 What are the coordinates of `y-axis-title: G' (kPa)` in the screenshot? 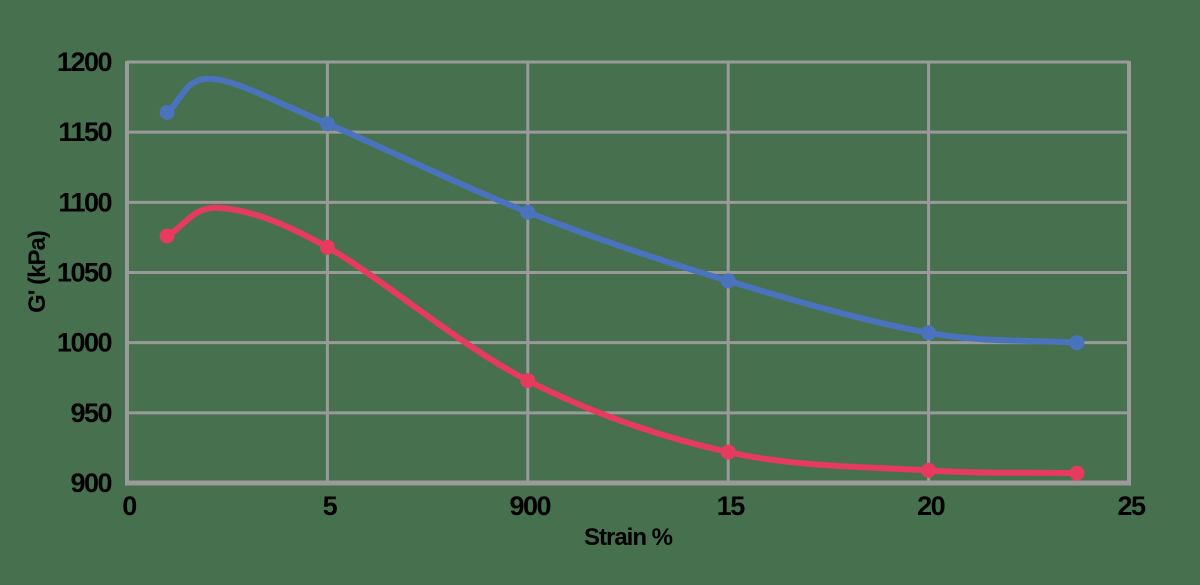 It's located at (37, 272).